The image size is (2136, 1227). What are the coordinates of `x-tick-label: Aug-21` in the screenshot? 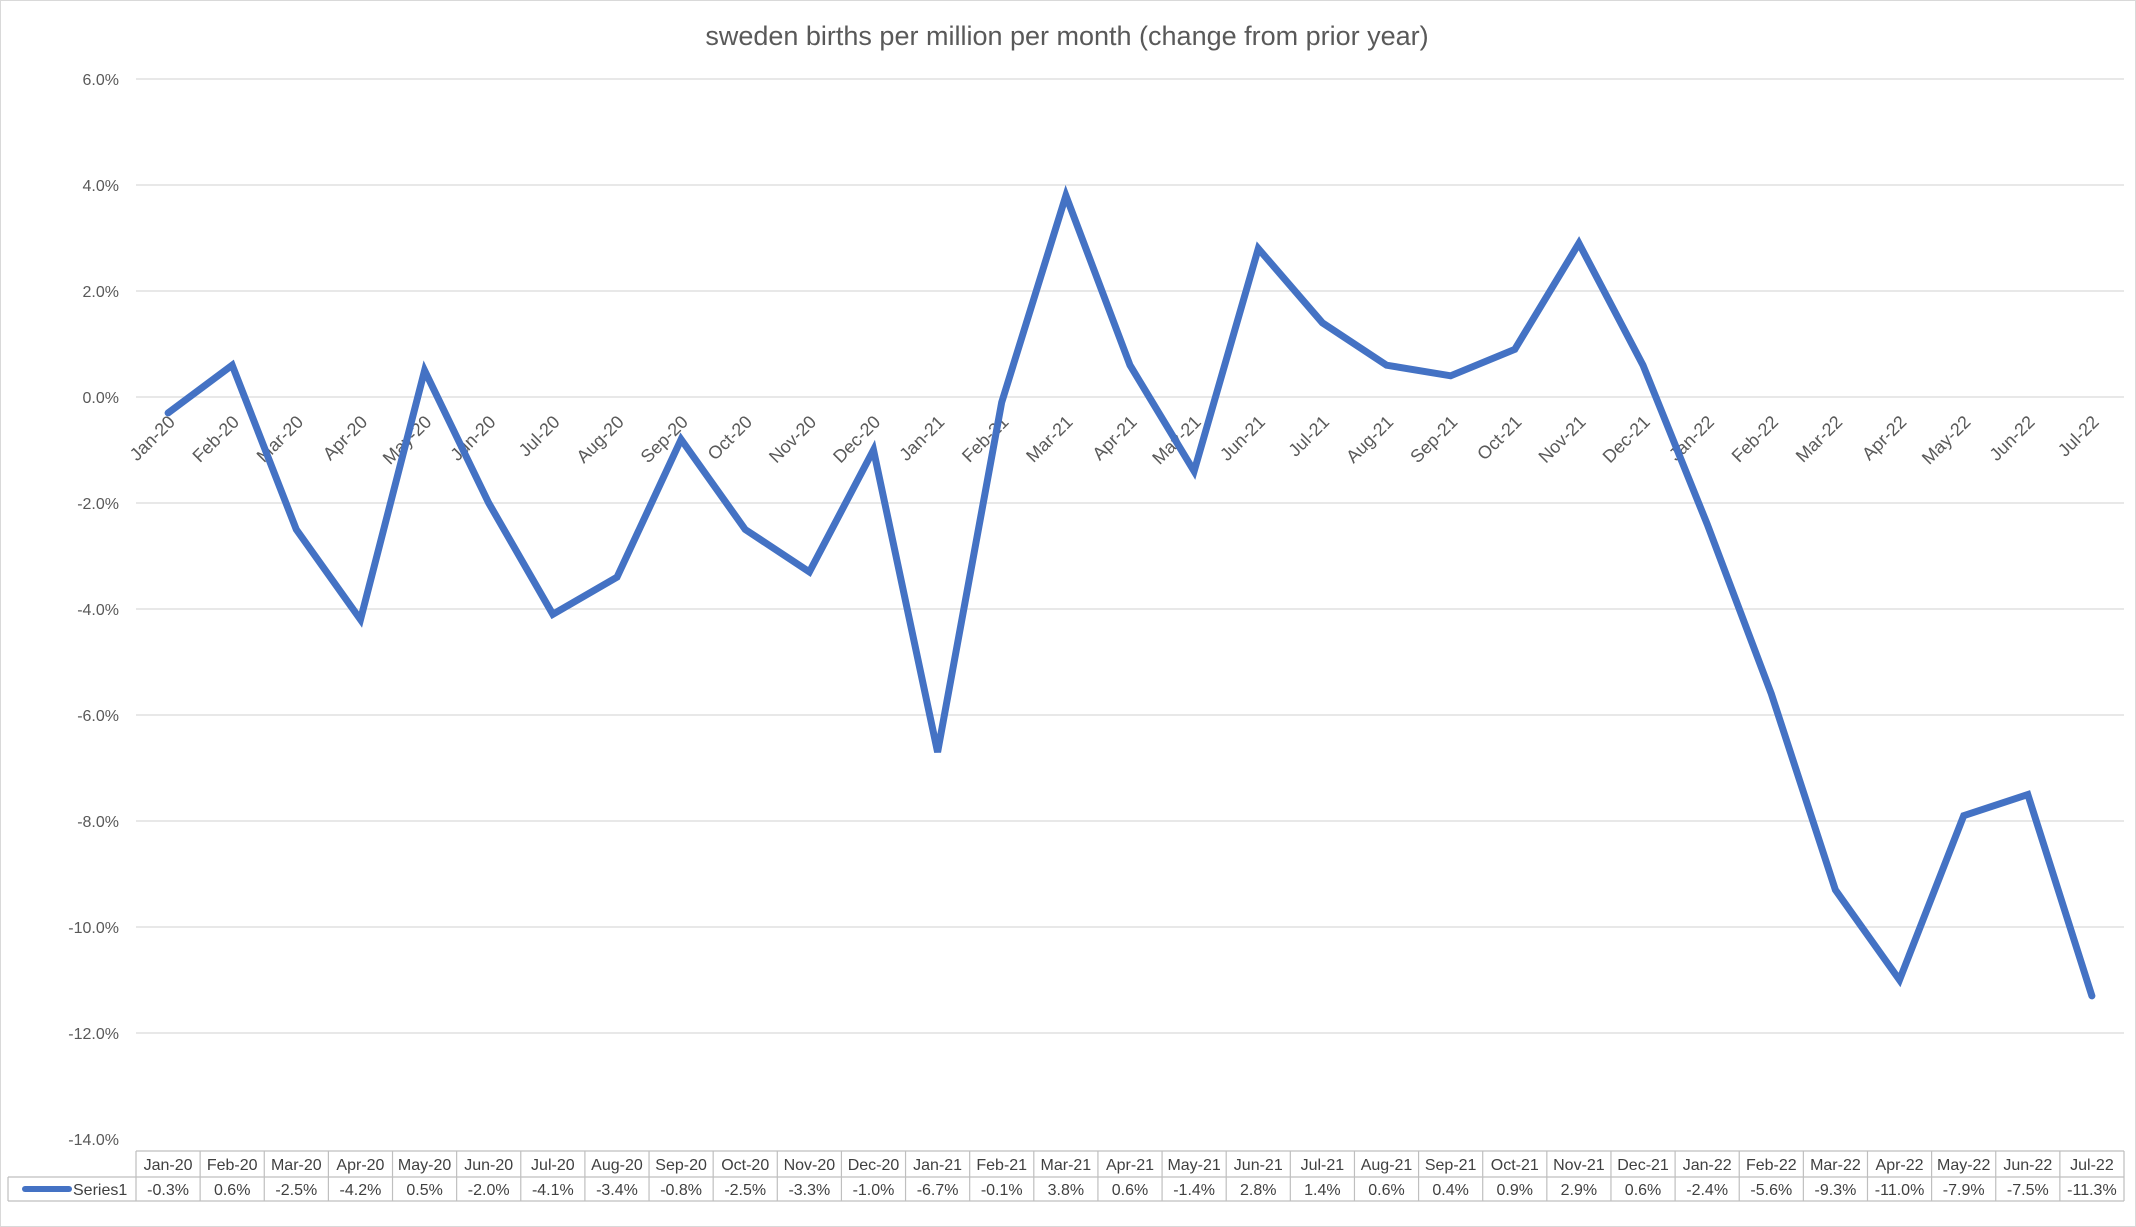 It's located at (1369, 439).